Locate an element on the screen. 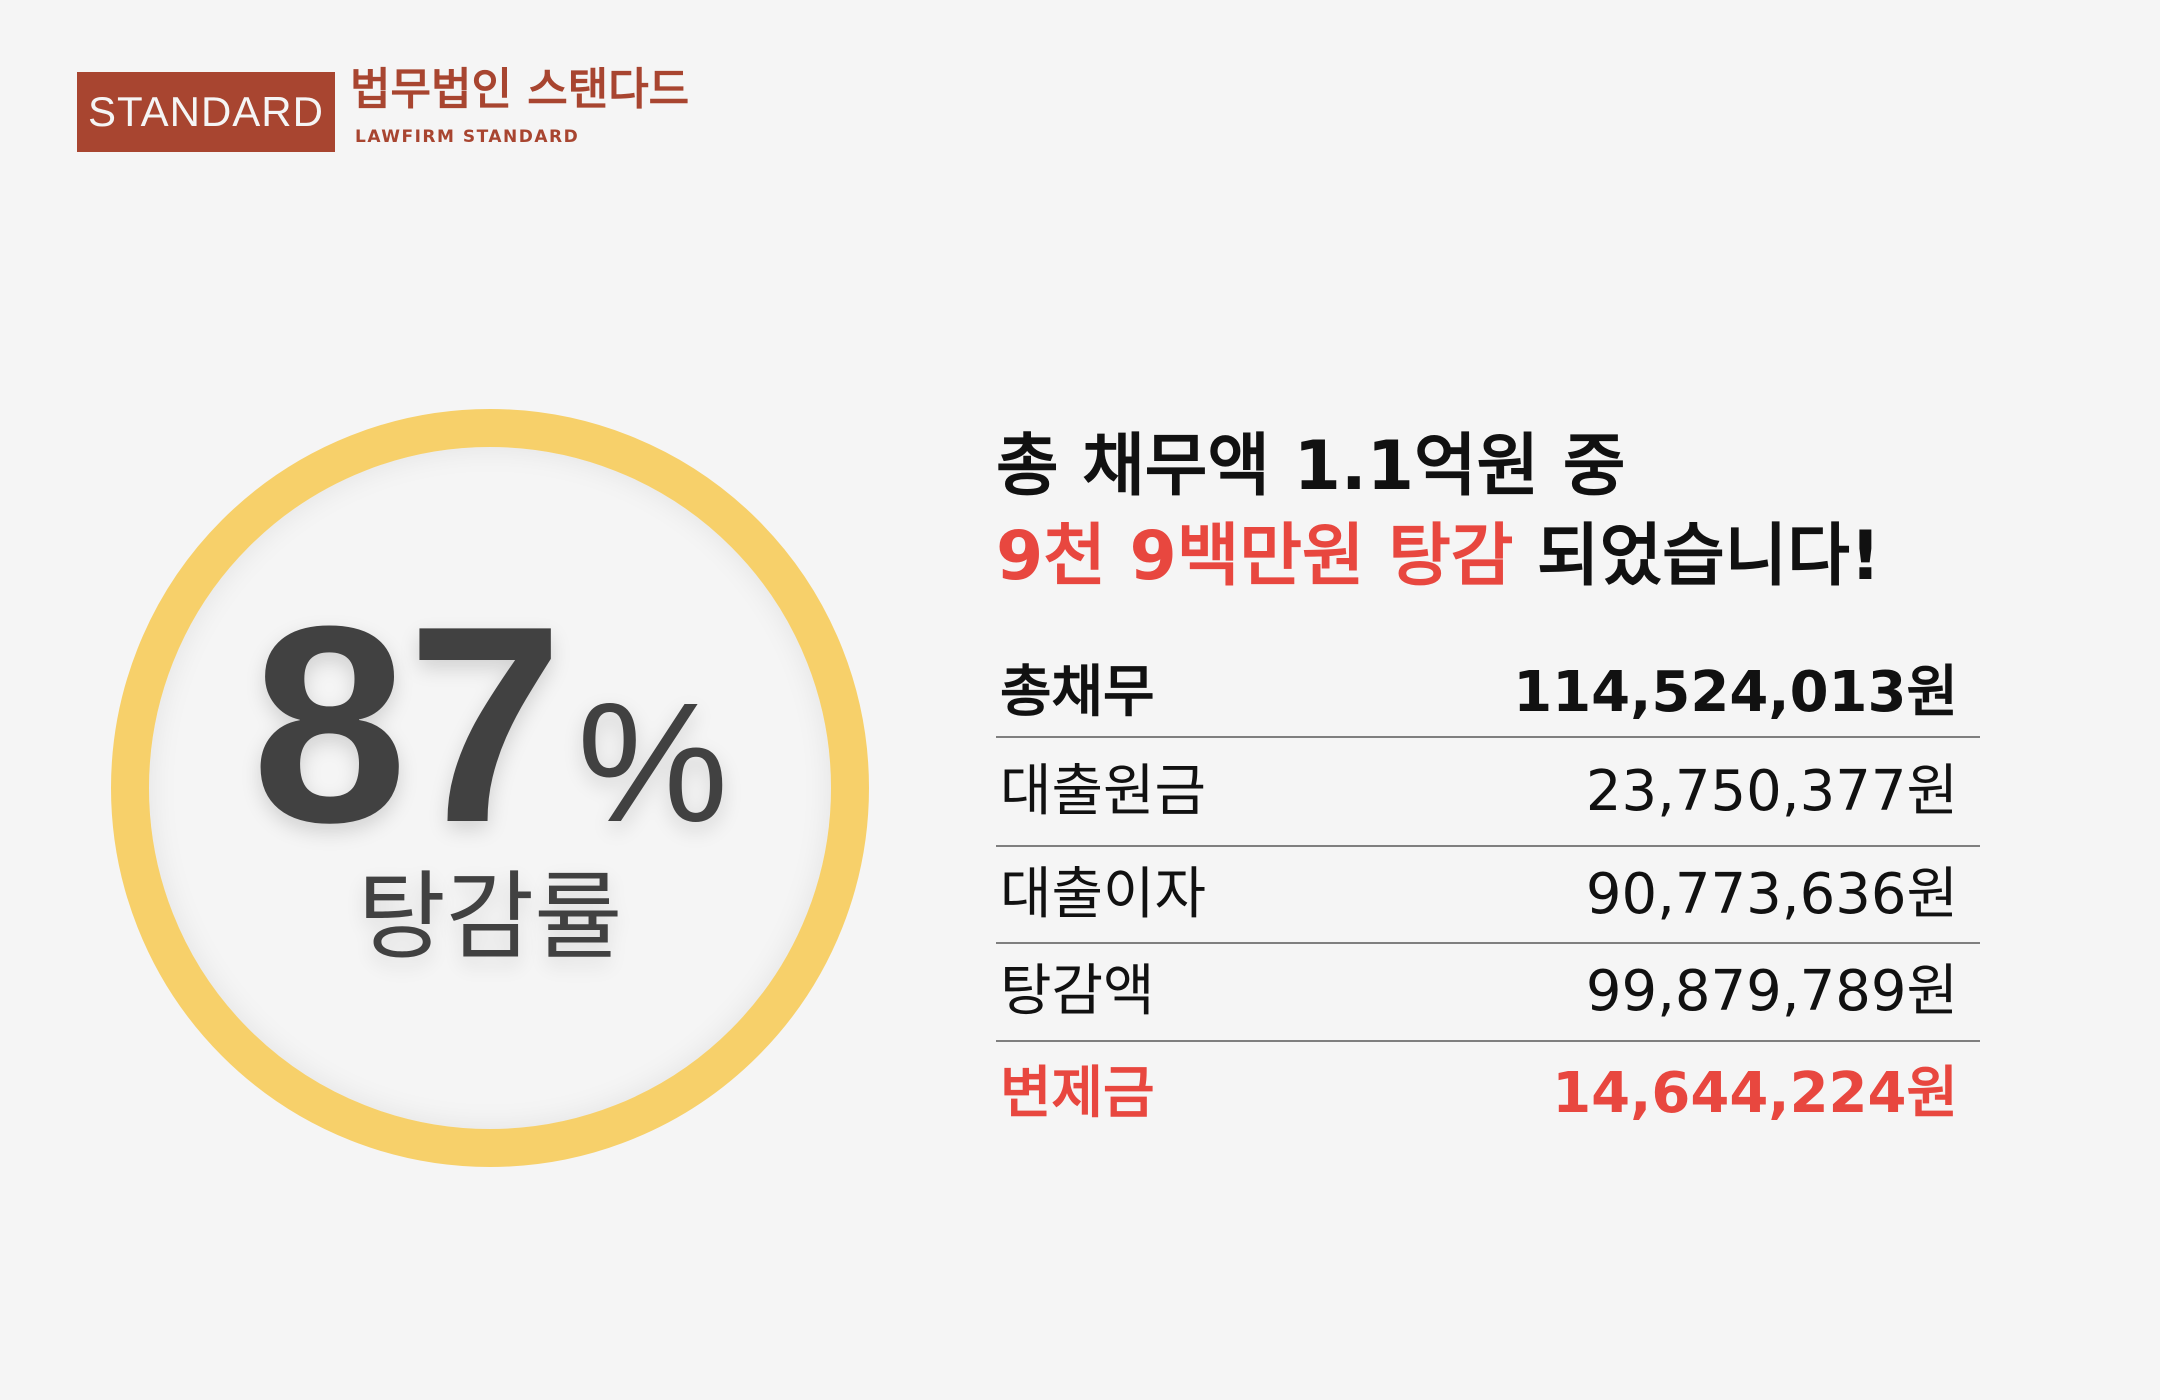 The height and width of the screenshot is (1400, 2160). table-row-forgiven: 탕감액 99,879,789원 is located at coordinates (1488, 992).